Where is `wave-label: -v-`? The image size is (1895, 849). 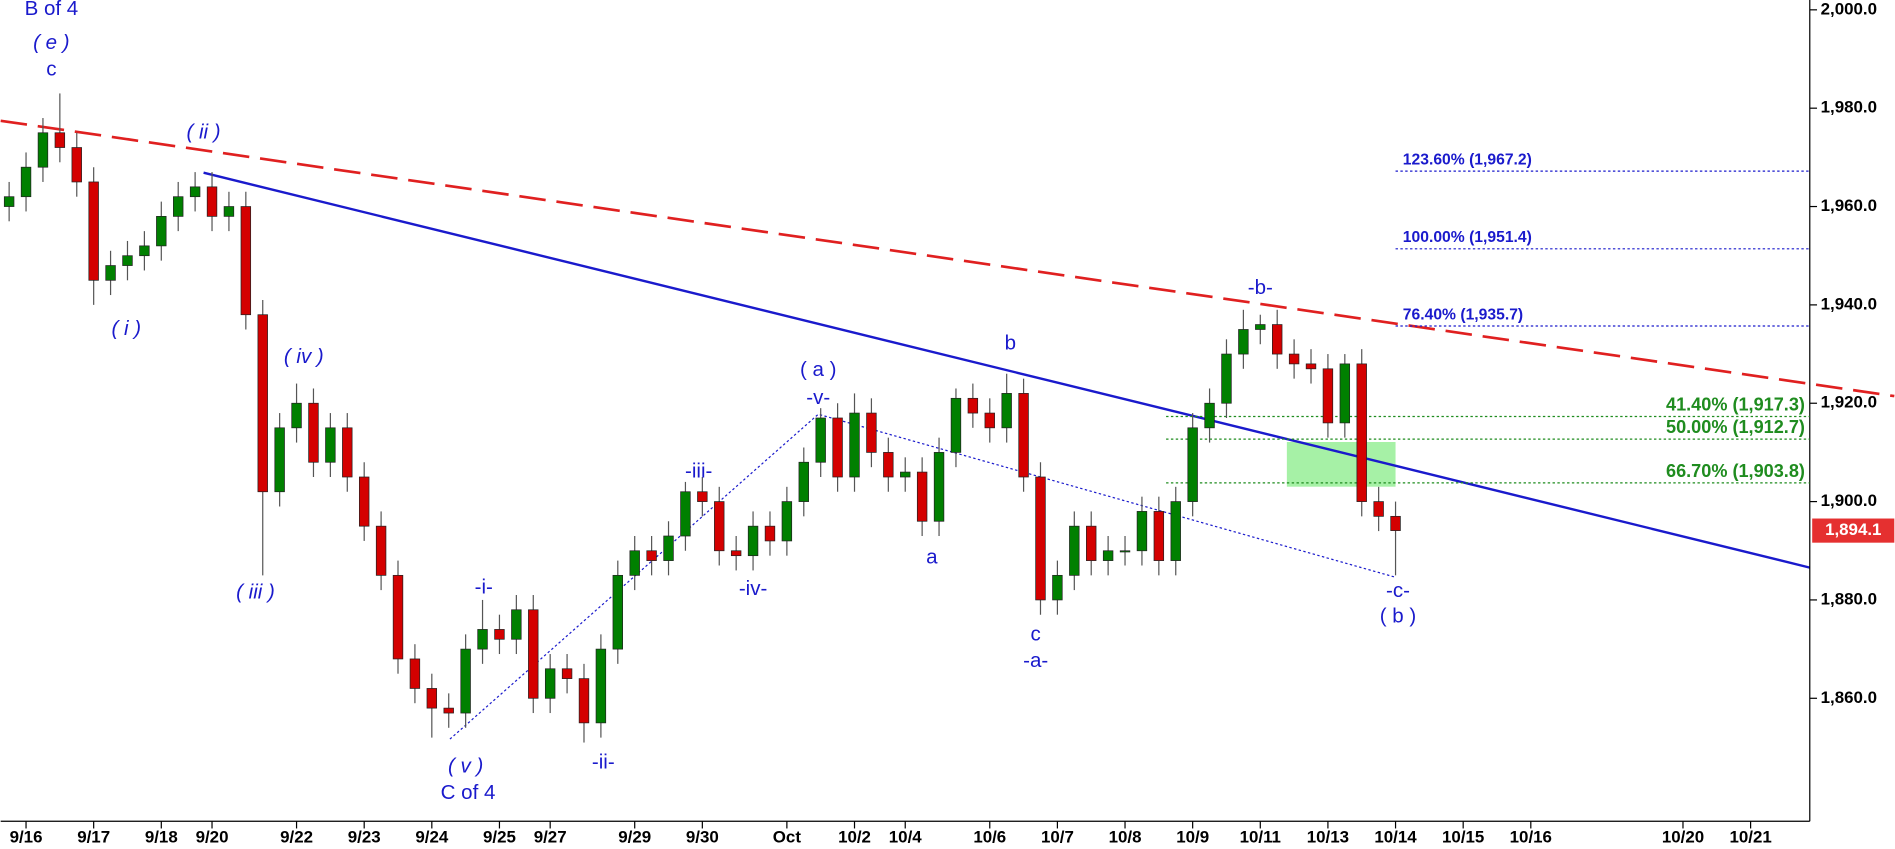
wave-label: -v- is located at coordinates (818, 397).